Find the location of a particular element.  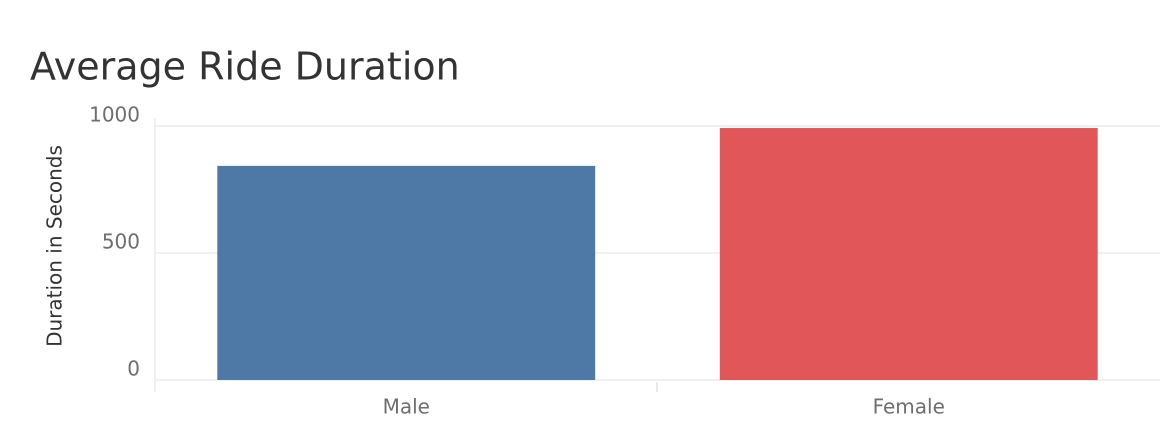

y-tick-label: 0 is located at coordinates (133, 369).